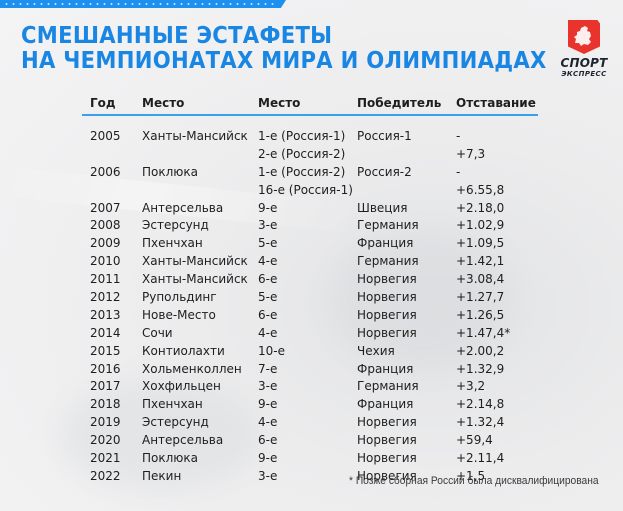 The width and height of the screenshot is (623, 511). What do you see at coordinates (105, 171) in the screenshot?
I see `cell-year: 2006` at bounding box center [105, 171].